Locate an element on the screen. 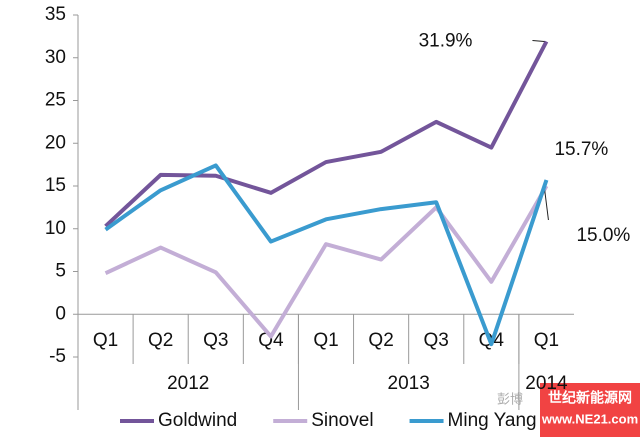 The height and width of the screenshot is (437, 640). group-label: 2013 is located at coordinates (409, 383).